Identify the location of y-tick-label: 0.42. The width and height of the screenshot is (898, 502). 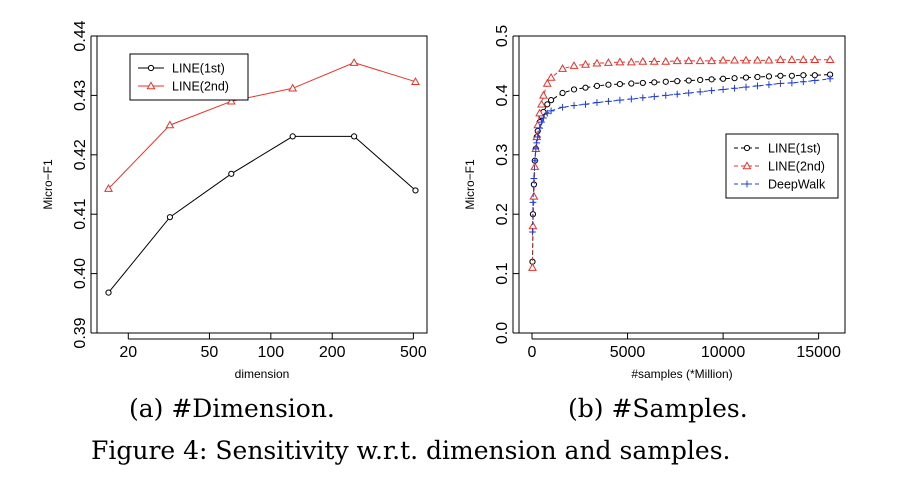
(80, 154).